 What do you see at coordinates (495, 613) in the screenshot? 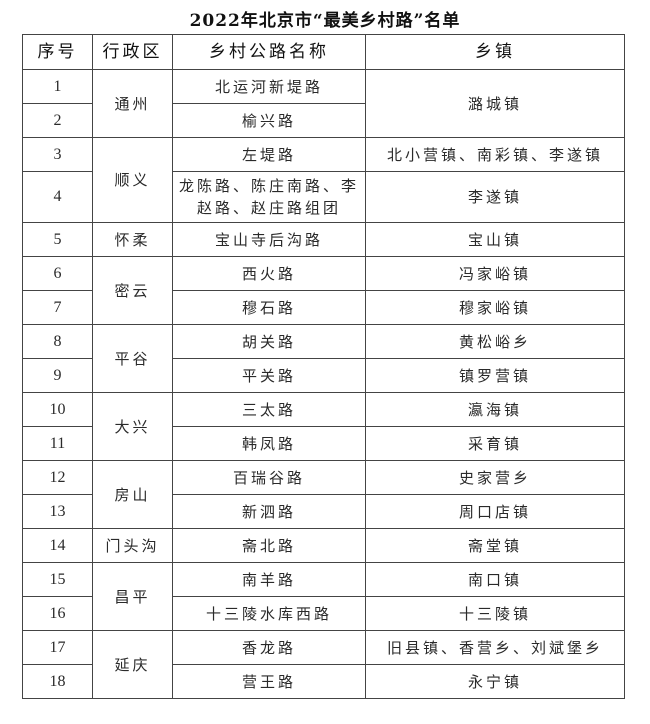
I see `town-cell: 十三陵镇` at bounding box center [495, 613].